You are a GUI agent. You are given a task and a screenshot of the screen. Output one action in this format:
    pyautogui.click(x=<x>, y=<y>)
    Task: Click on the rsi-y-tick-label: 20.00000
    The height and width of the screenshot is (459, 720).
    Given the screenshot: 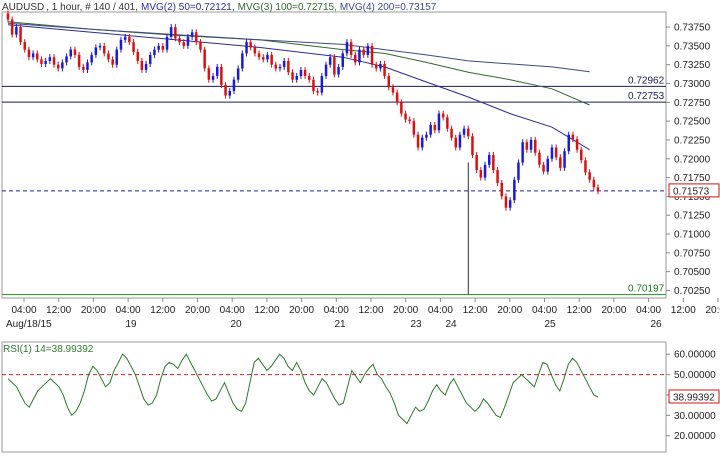 What is the action you would take?
    pyautogui.click(x=695, y=436)
    